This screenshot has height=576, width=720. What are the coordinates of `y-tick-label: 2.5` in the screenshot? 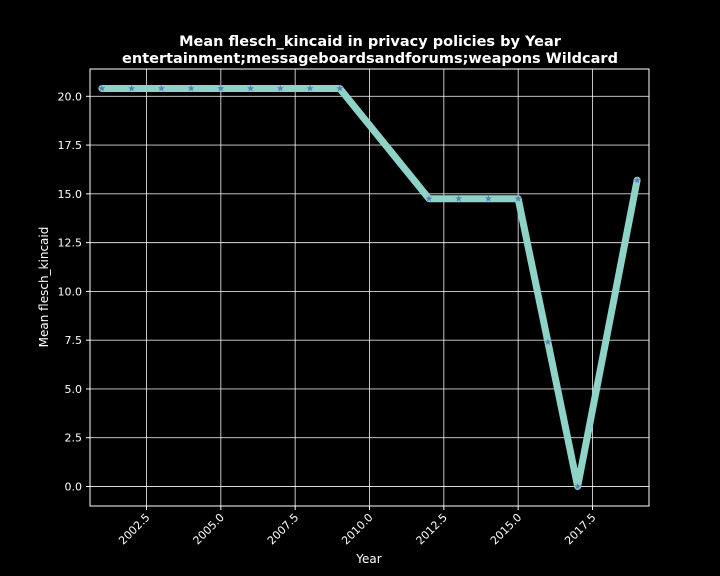 It's located at (74, 438).